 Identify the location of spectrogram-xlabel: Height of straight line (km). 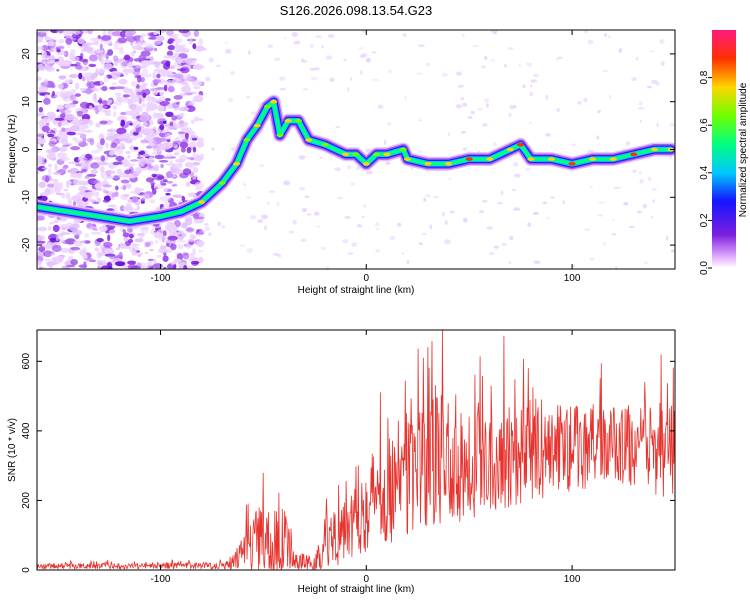
(356, 290).